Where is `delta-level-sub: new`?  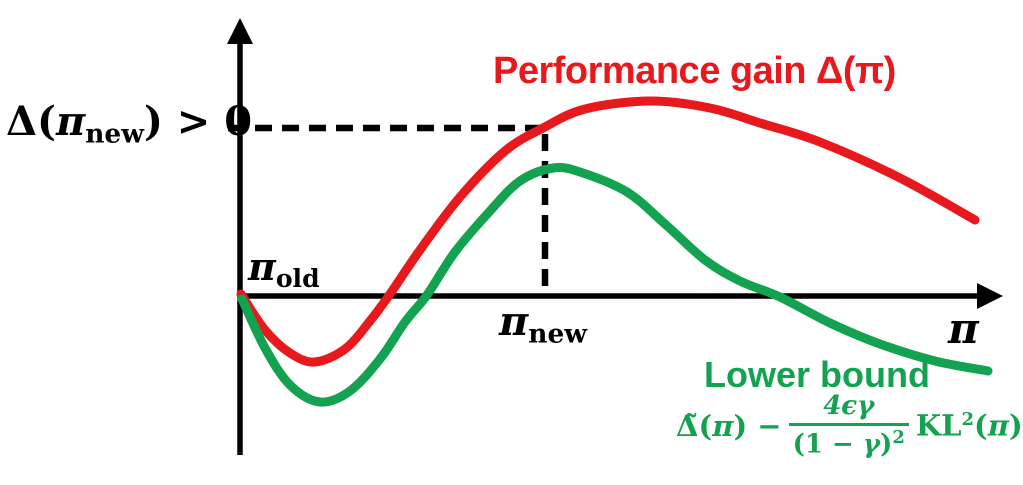 delta-level-sub: new is located at coordinates (114, 134).